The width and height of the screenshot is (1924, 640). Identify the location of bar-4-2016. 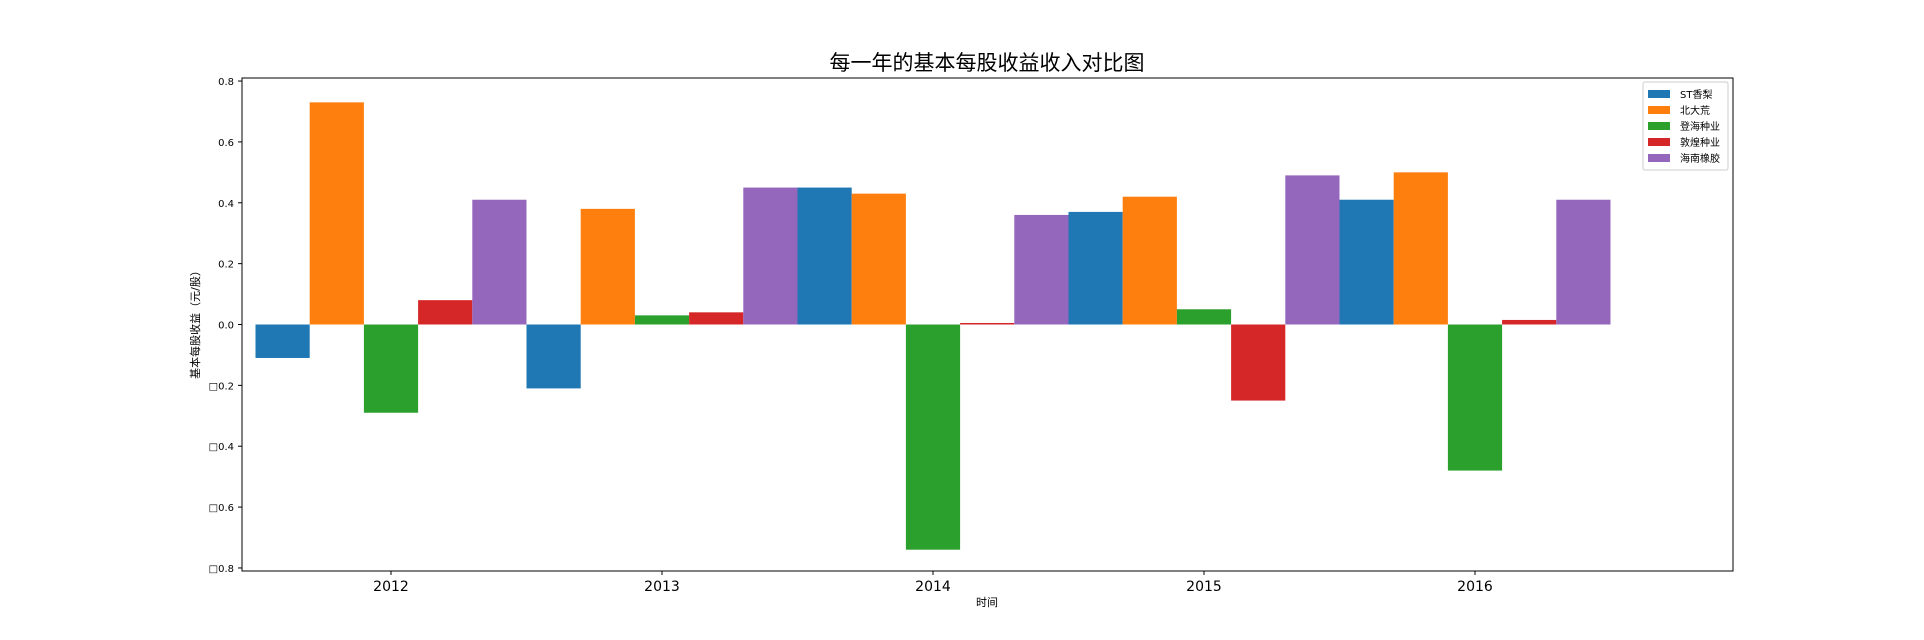
(1529, 322).